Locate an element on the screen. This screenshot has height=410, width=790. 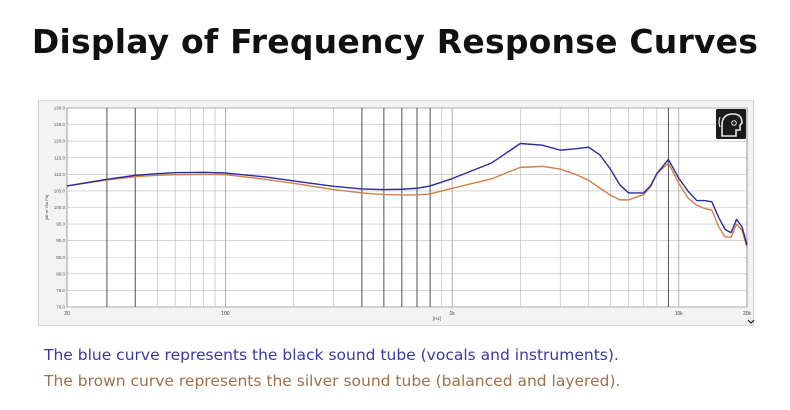
y-tick-label: 90.0 is located at coordinates (60, 240).